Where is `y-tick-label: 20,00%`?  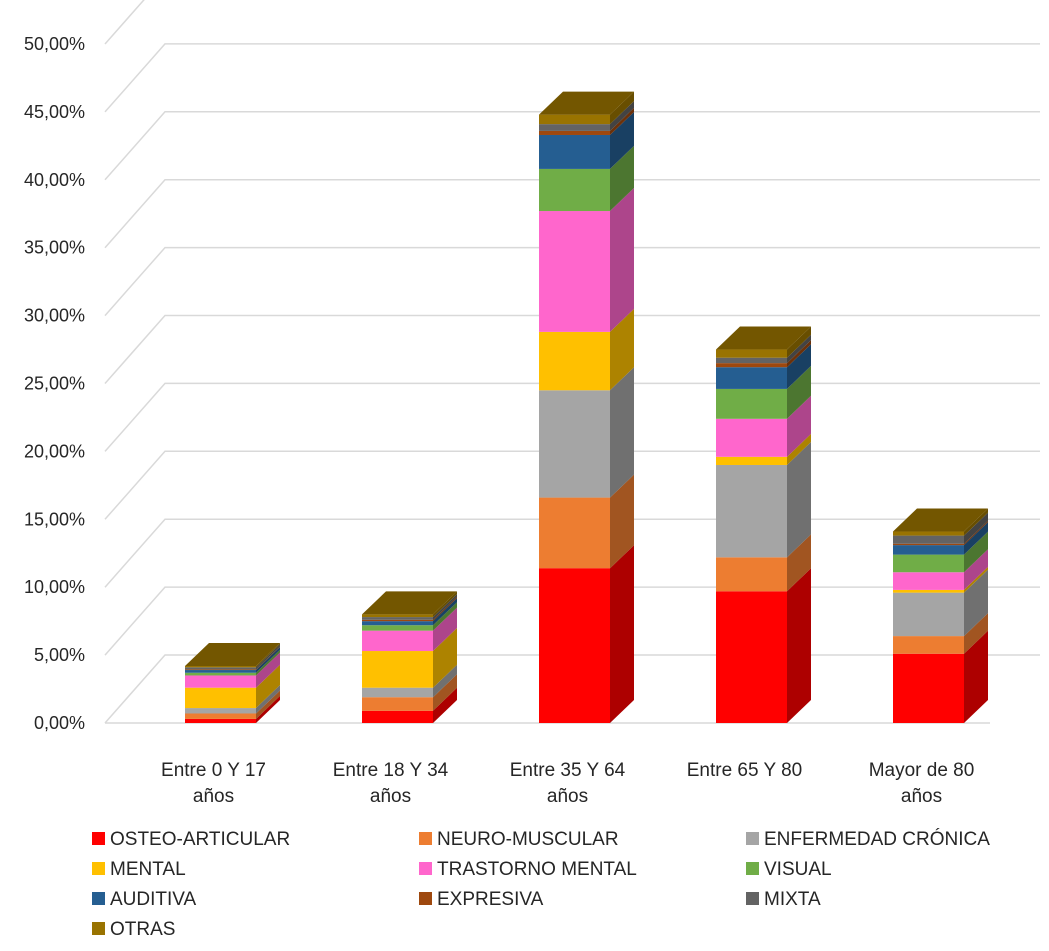
y-tick-label: 20,00% is located at coordinates (54, 451).